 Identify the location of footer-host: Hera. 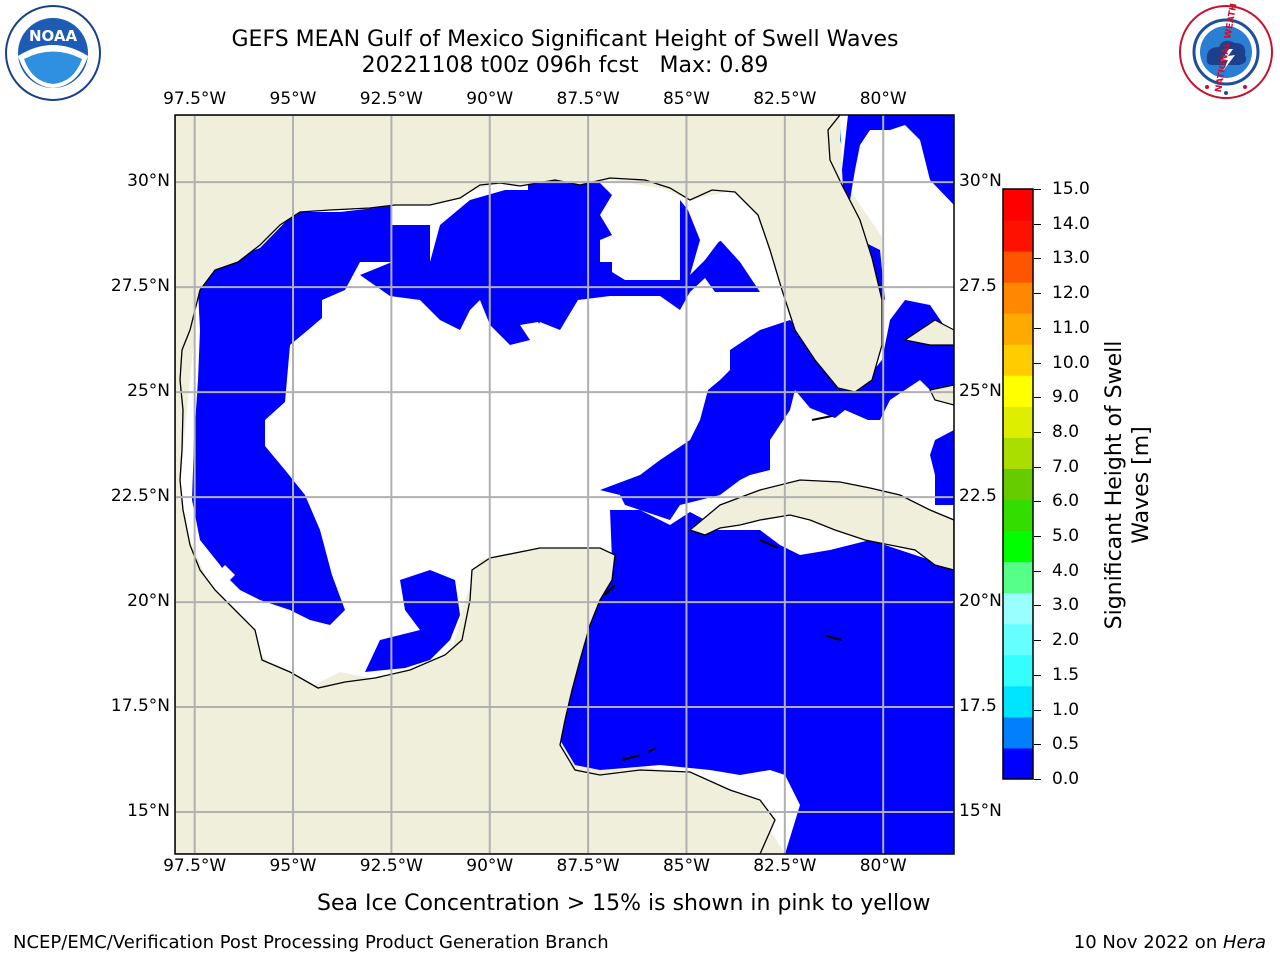
(1244, 942).